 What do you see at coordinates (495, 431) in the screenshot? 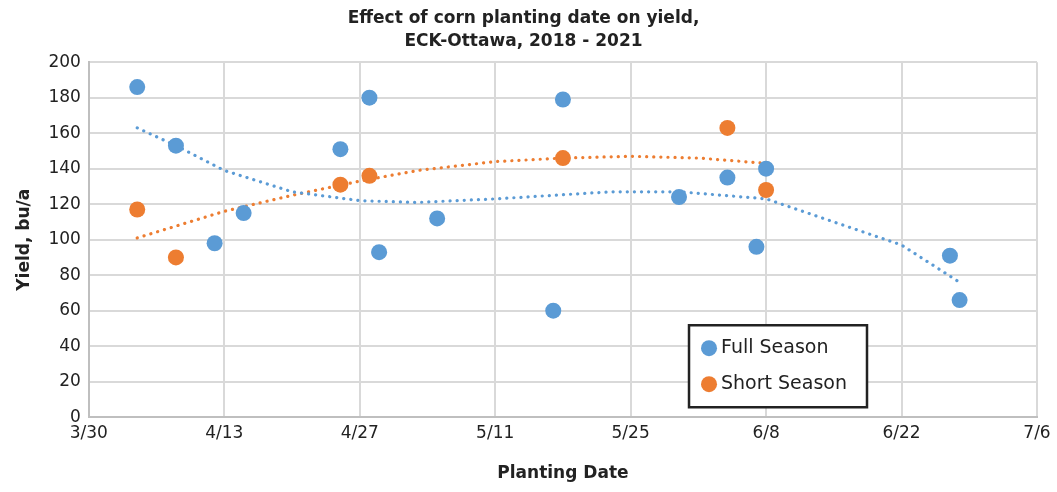
I see `x-tick-label: 5/11` at bounding box center [495, 431].